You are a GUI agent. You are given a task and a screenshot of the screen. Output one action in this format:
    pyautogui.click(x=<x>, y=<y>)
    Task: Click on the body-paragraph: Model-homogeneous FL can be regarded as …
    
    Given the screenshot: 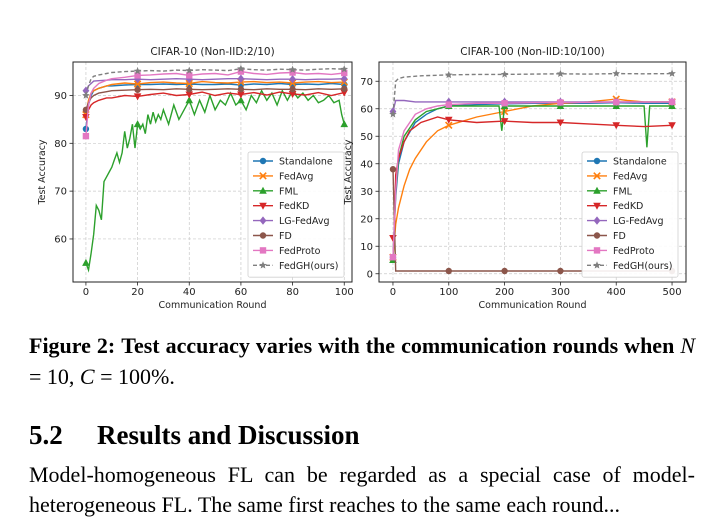 What is the action you would take?
    pyautogui.click(x=362, y=489)
    